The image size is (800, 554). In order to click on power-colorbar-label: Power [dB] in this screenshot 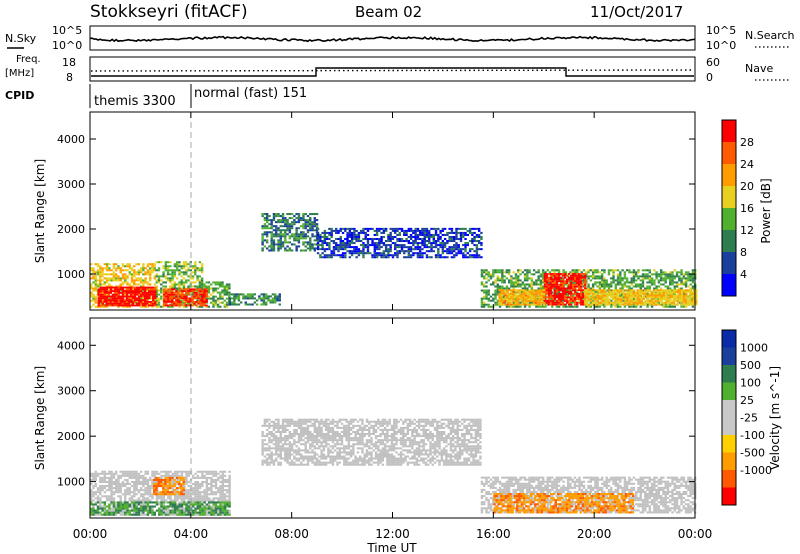, I will do `click(766, 210)`.